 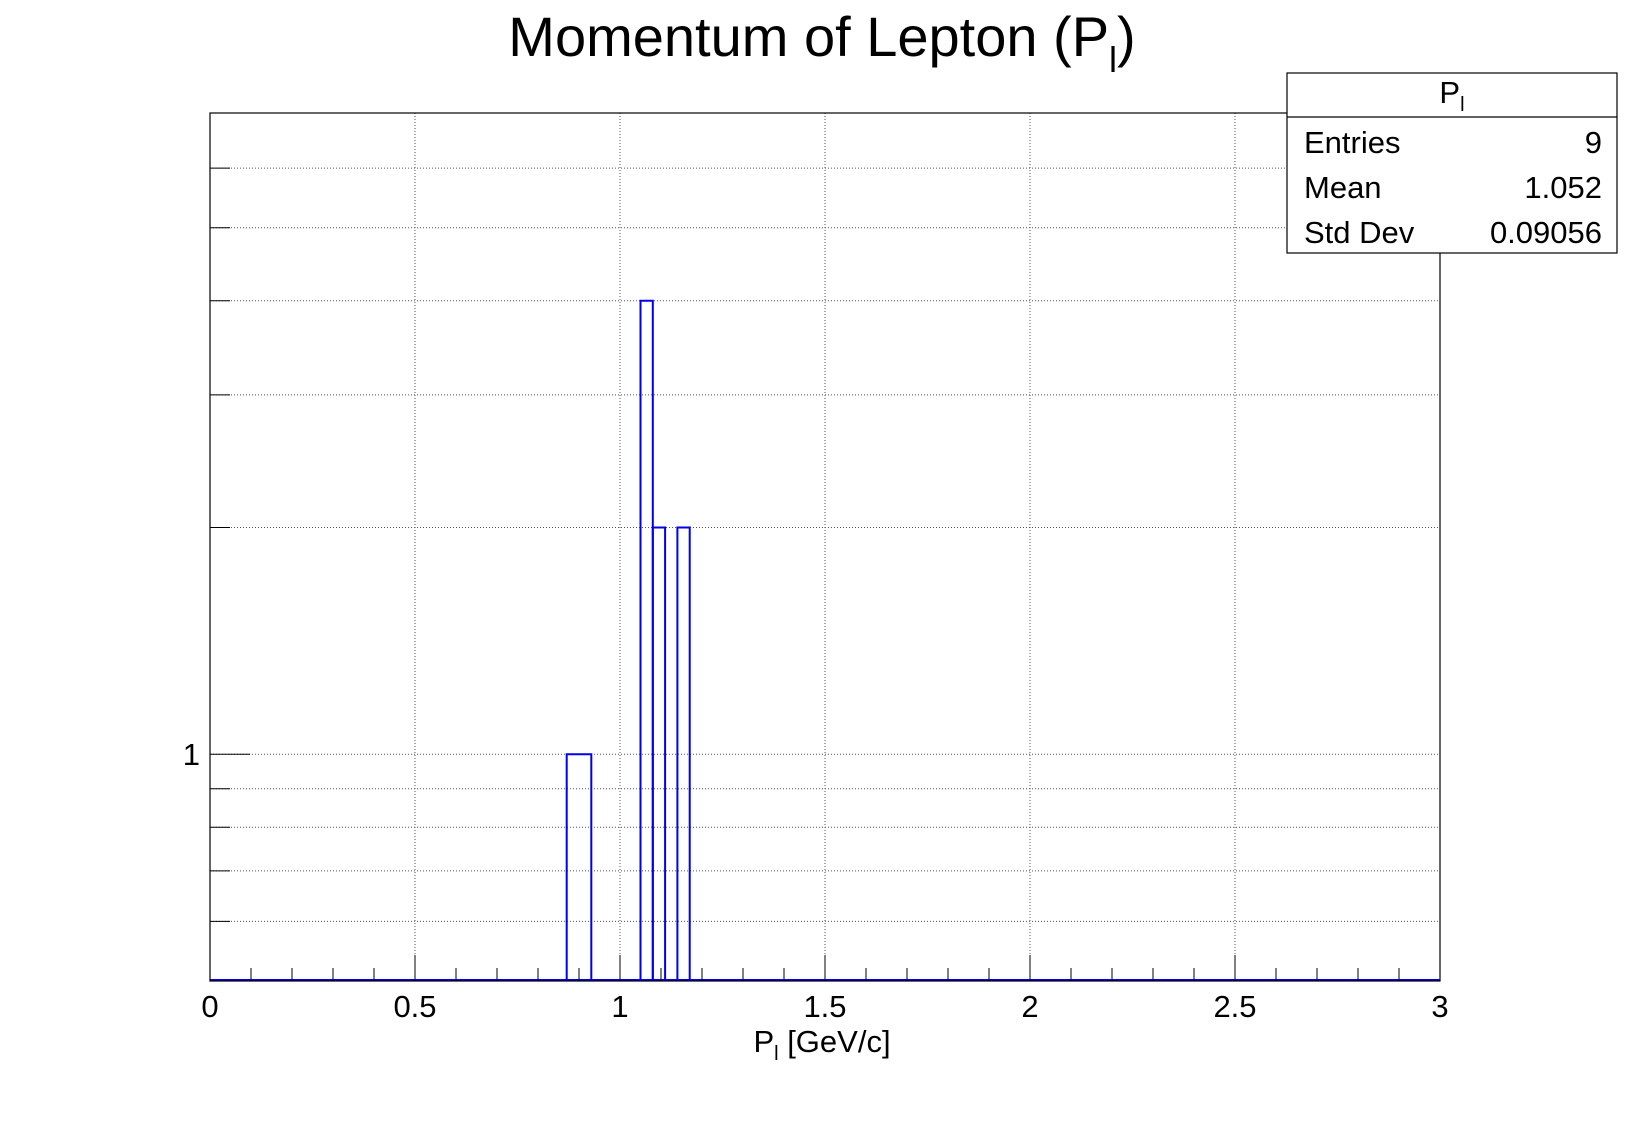 What do you see at coordinates (1234, 1006) in the screenshot?
I see `x-tick-label: 2.5` at bounding box center [1234, 1006].